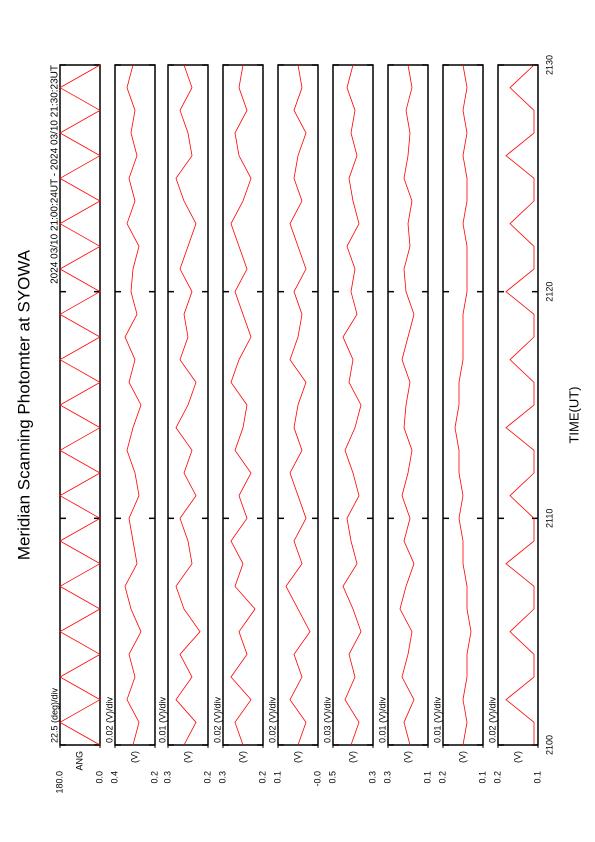 This screenshot has width=595, height=842. I want to click on scale-label: 0.03 (V)/div, so click(327, 719).